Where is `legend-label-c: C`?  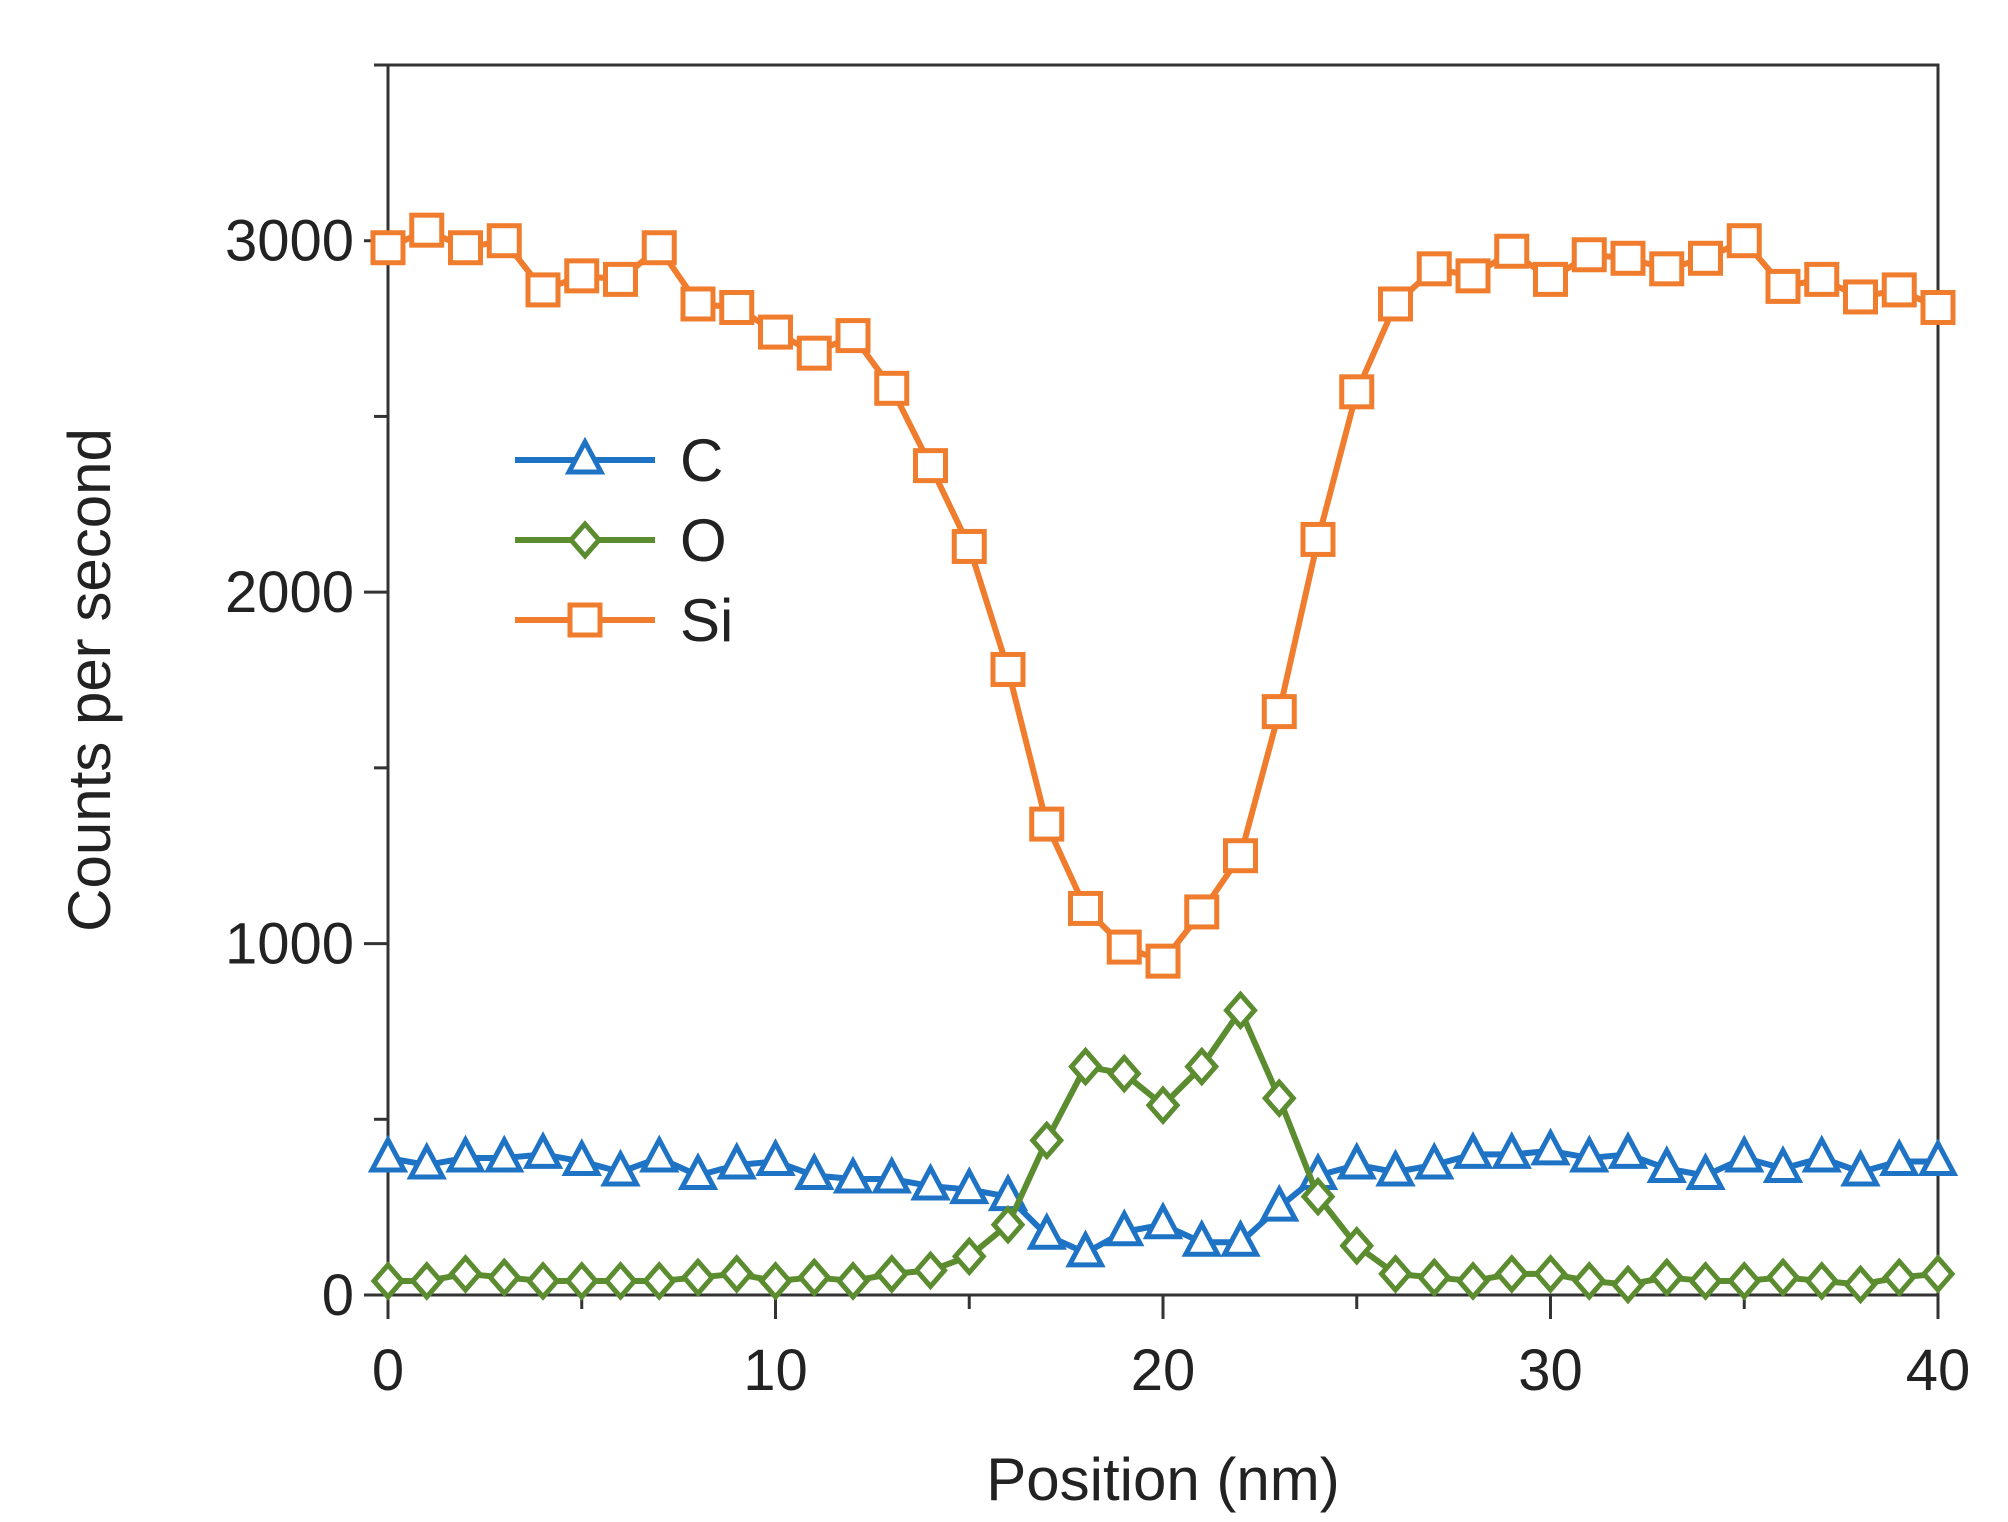 legend-label-c: C is located at coordinates (701, 460).